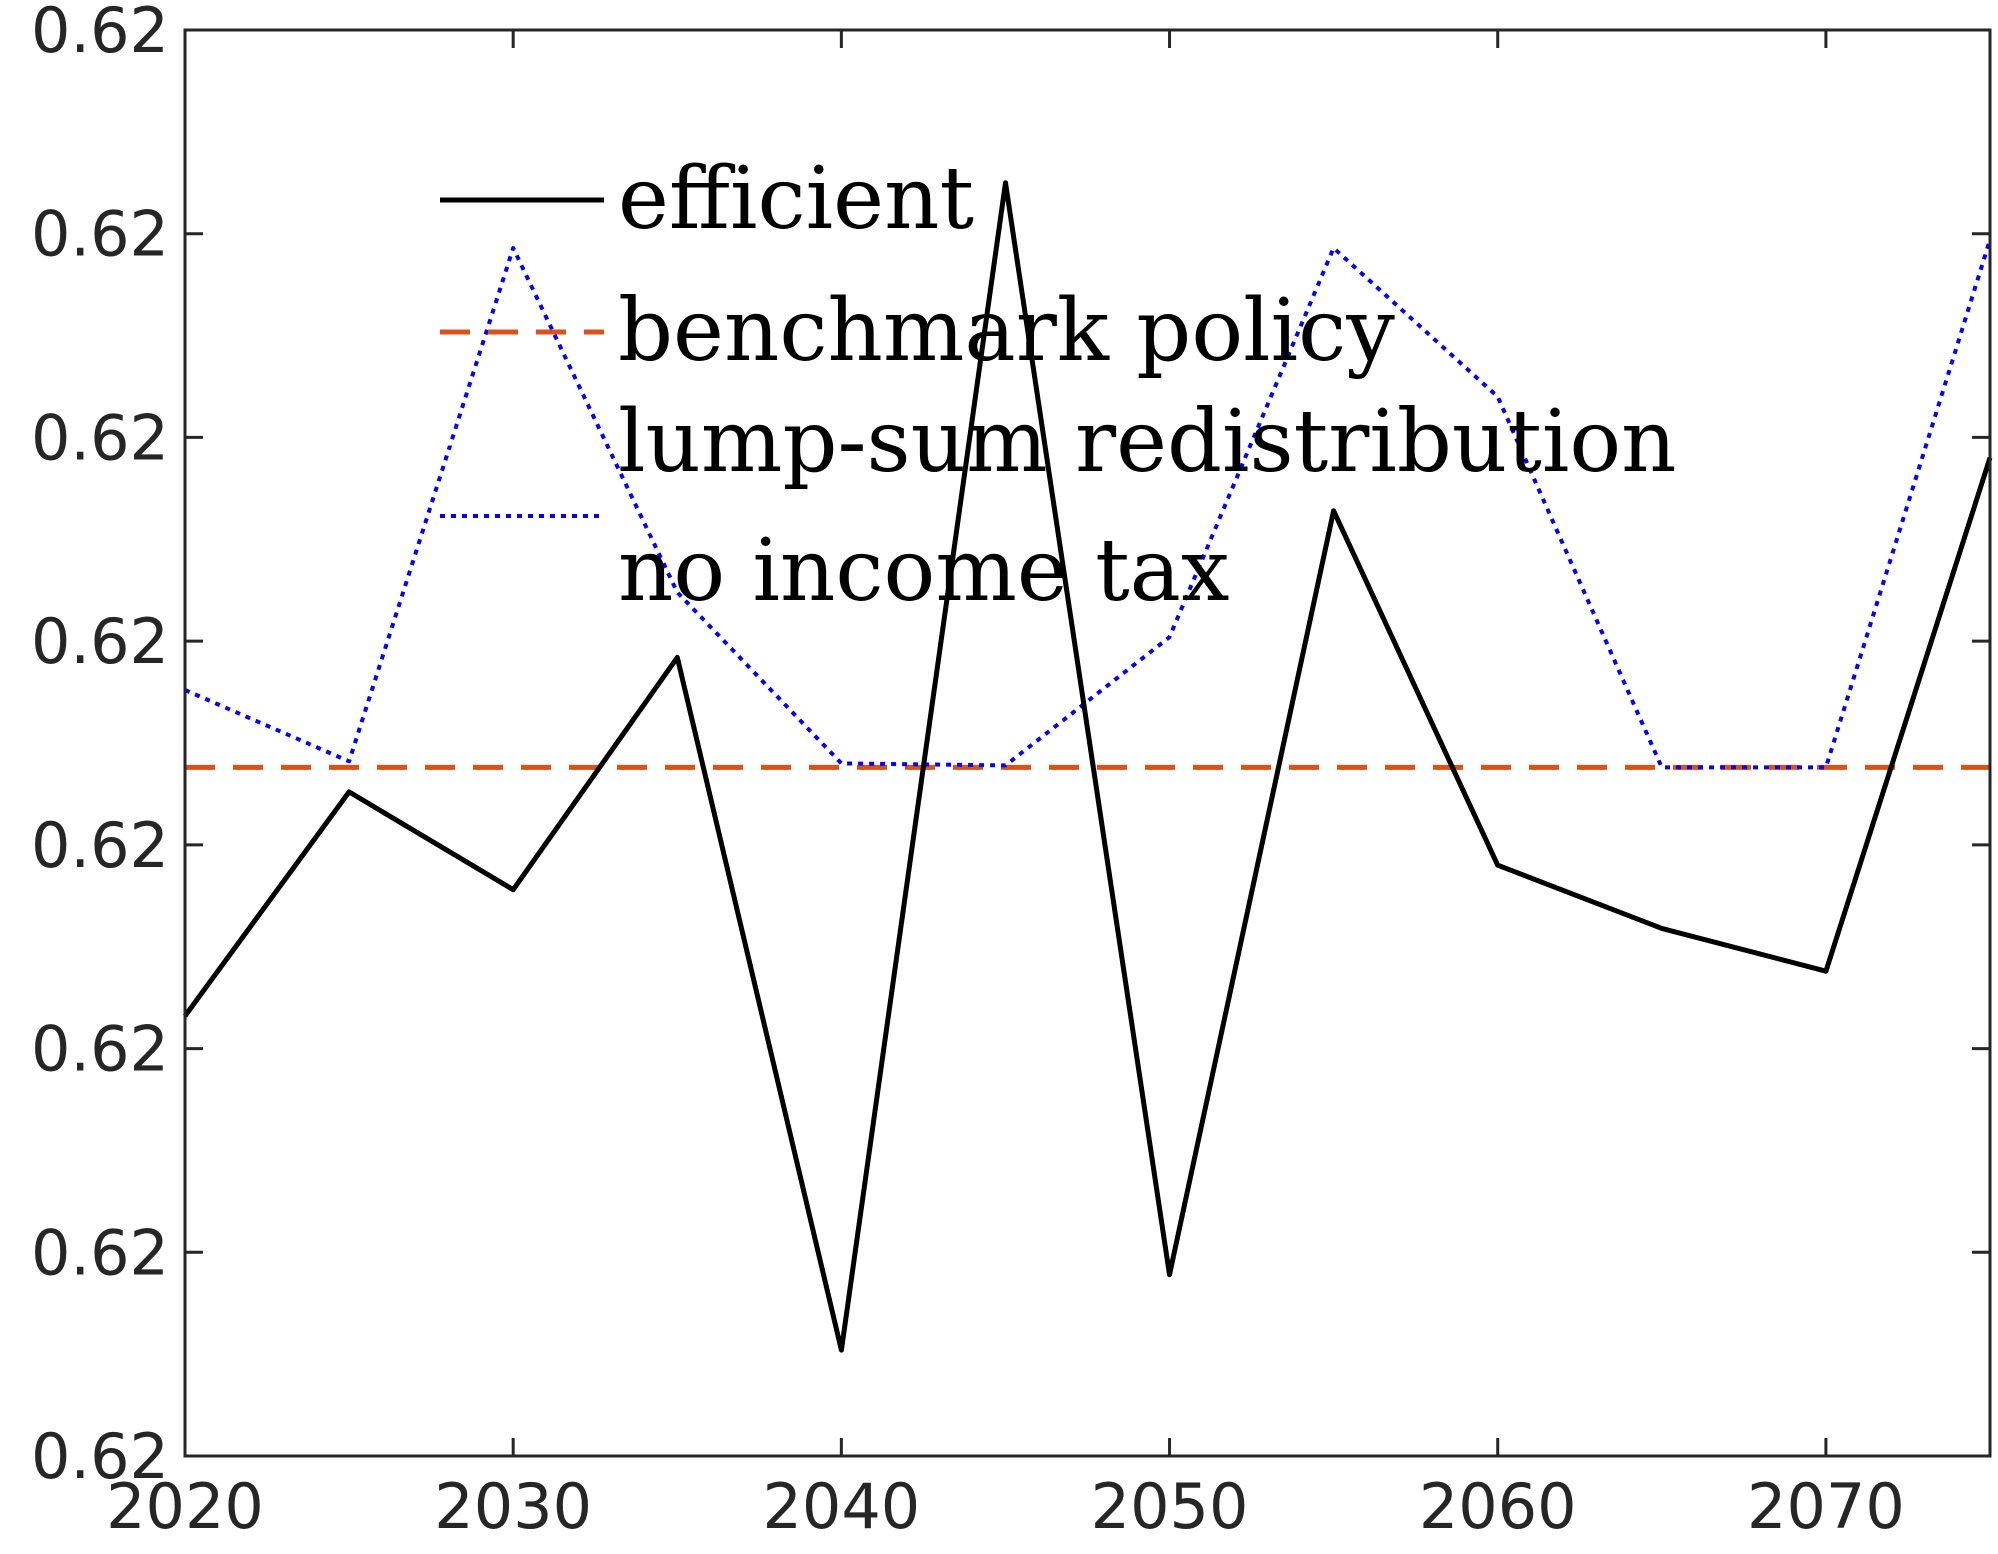 This screenshot has height=1554, width=1998. I want to click on y-tick-labels: 0.62 0.62 0.62 0.62 0.62 0.62 0.62 0.62, so click(100, 746).